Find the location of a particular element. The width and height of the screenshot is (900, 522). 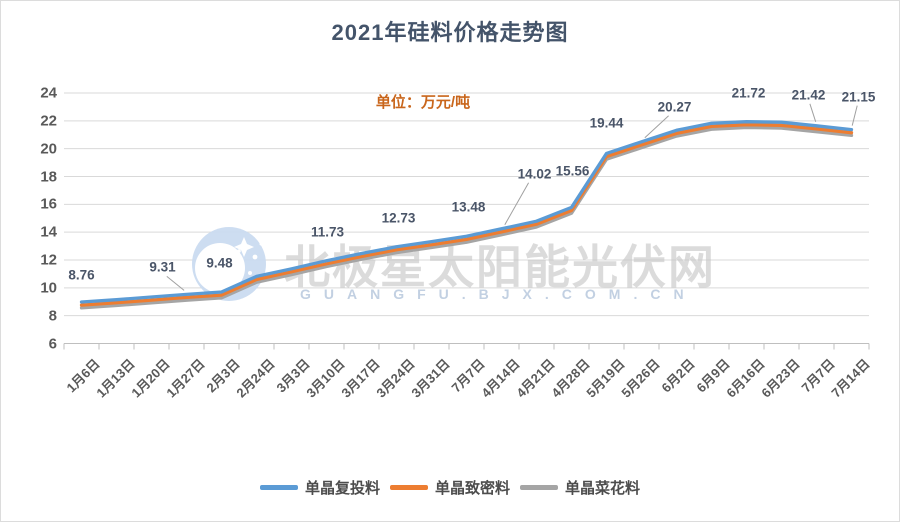

legend: 单晶复投料 单晶致密料 单晶菜花料 is located at coordinates (450, 487).